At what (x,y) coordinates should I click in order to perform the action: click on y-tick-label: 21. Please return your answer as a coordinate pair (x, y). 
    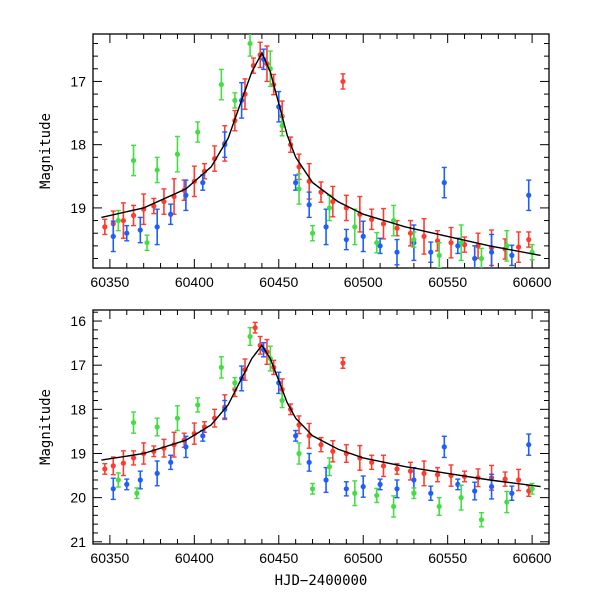
    Looking at the image, I should click on (78, 542).